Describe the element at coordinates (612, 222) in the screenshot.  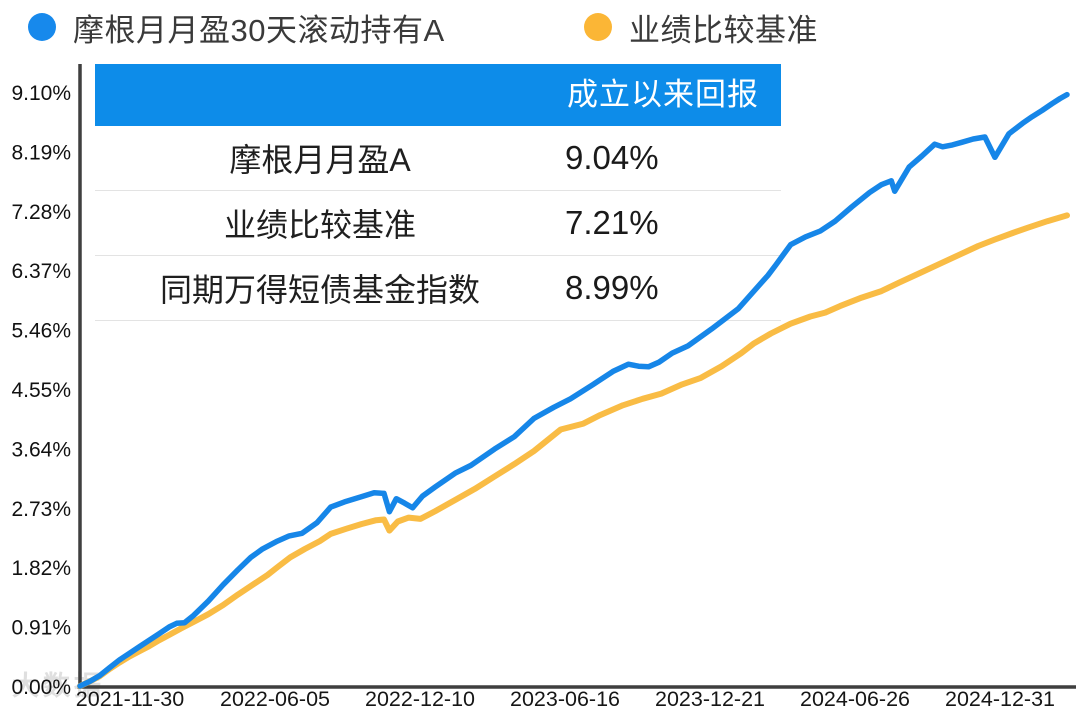
I see `row-value-benchmark: 7.21%` at that location.